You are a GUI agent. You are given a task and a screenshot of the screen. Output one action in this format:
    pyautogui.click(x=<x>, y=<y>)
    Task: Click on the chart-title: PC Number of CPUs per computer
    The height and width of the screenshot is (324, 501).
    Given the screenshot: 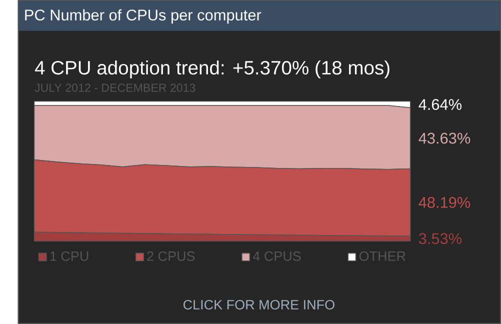 What is the action you would take?
    pyautogui.click(x=143, y=16)
    